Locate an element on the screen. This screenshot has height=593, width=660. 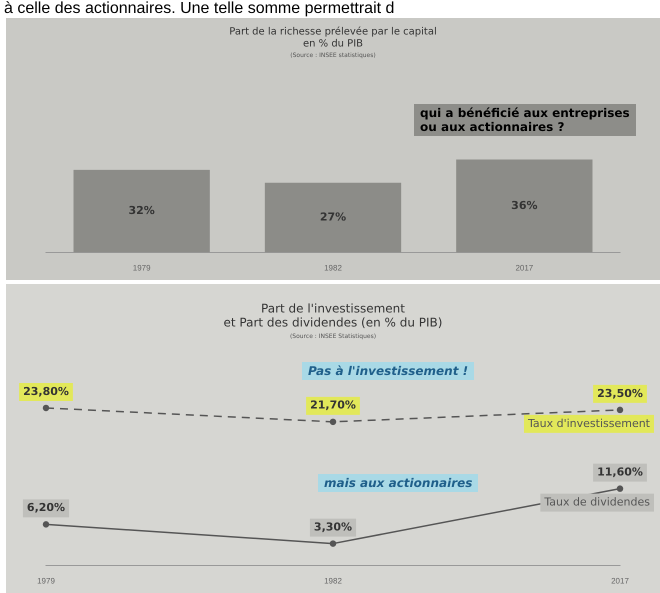
chart-title: Part de l'investissement et Part des dividendes (en % du PIB) is located at coordinates (333, 315).